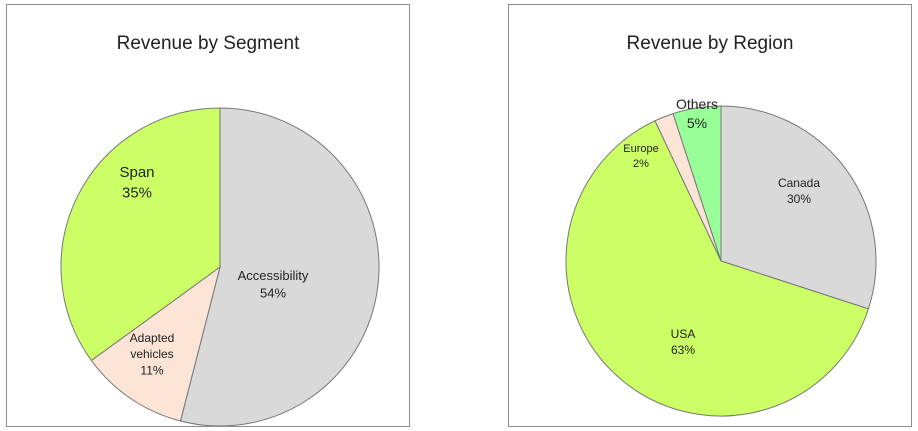  What do you see at coordinates (798, 207) in the screenshot?
I see `pie-slice-canada` at bounding box center [798, 207].